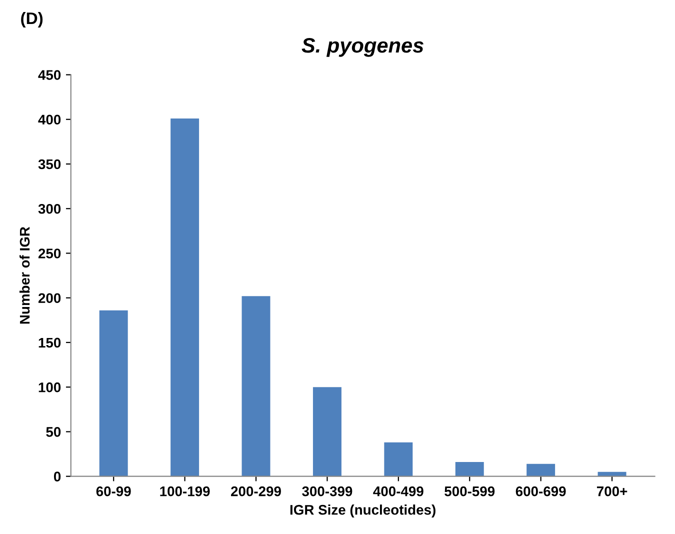  What do you see at coordinates (113, 491) in the screenshot?
I see `x-tick-label: 60-99` at bounding box center [113, 491].